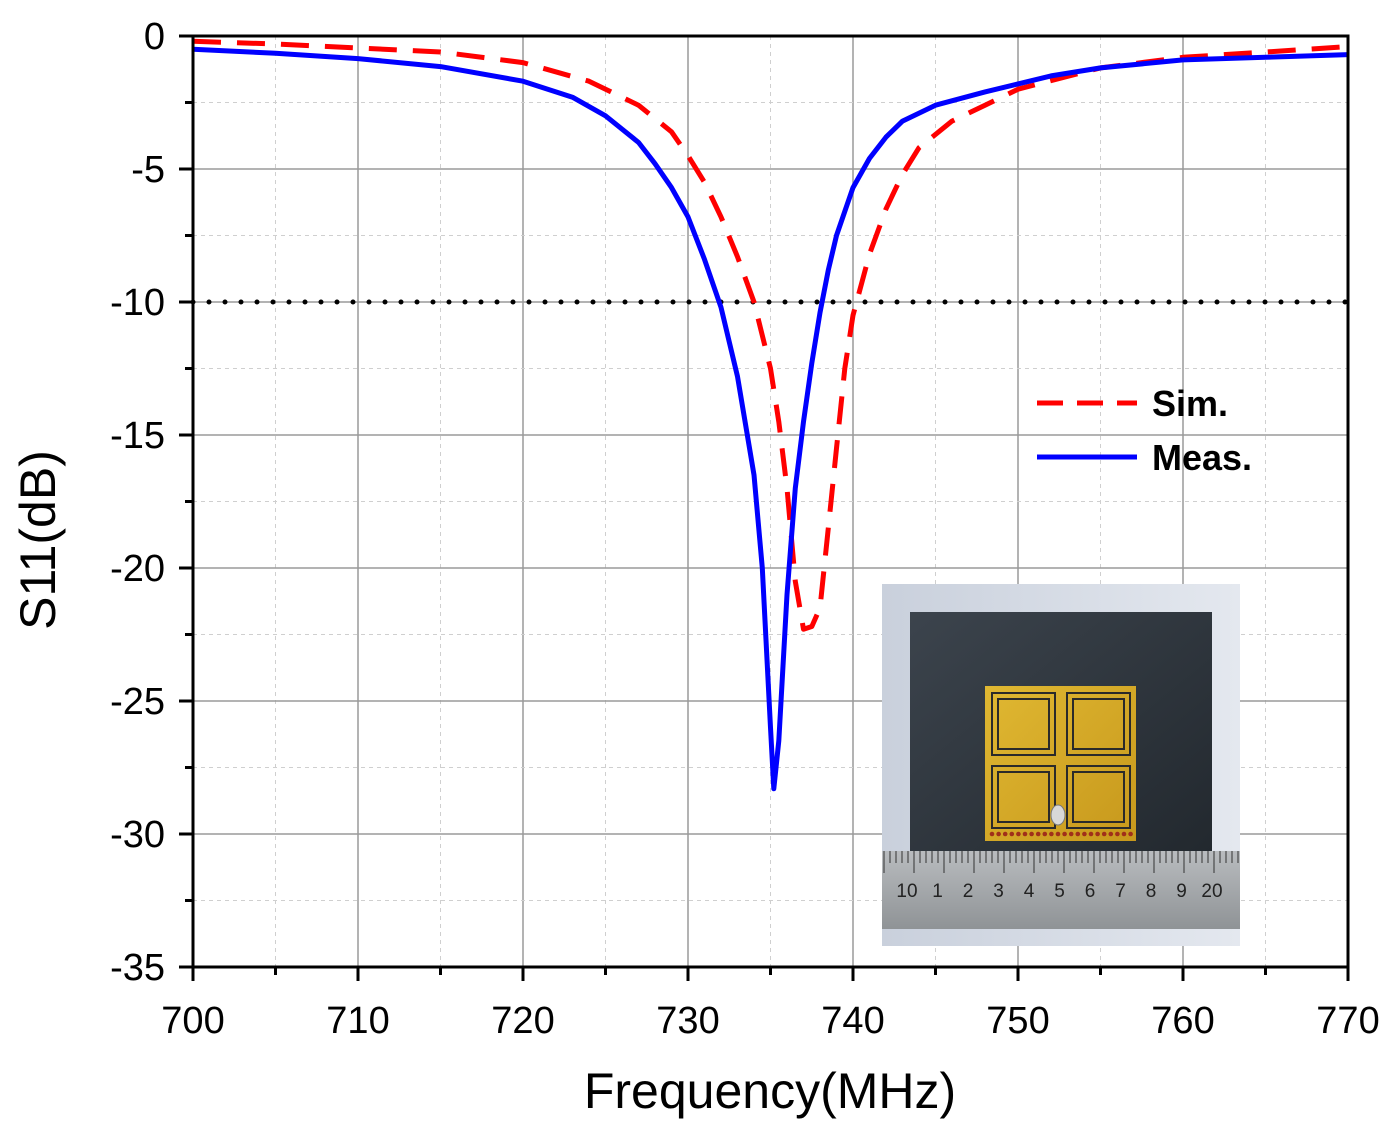  I want to click on ruler, so click(1061, 890).